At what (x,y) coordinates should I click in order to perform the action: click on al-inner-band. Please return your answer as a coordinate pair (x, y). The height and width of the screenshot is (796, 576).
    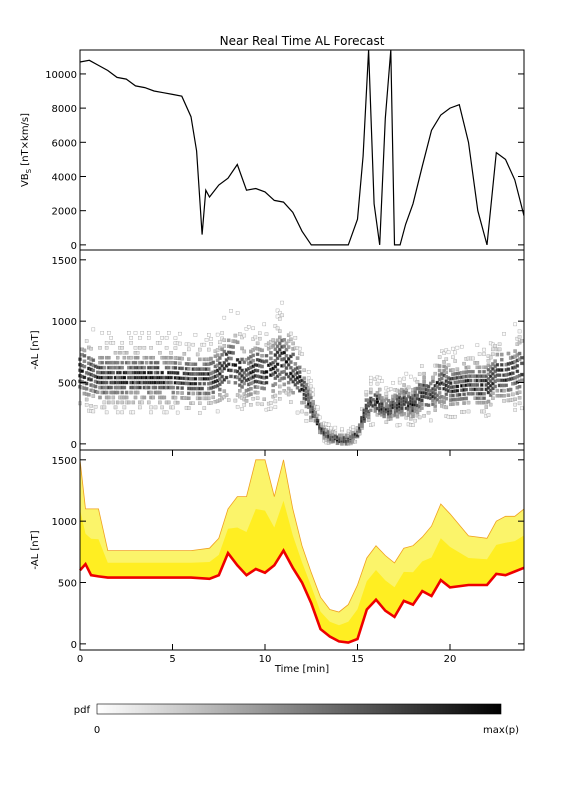
    Looking at the image, I should click on (302, 571).